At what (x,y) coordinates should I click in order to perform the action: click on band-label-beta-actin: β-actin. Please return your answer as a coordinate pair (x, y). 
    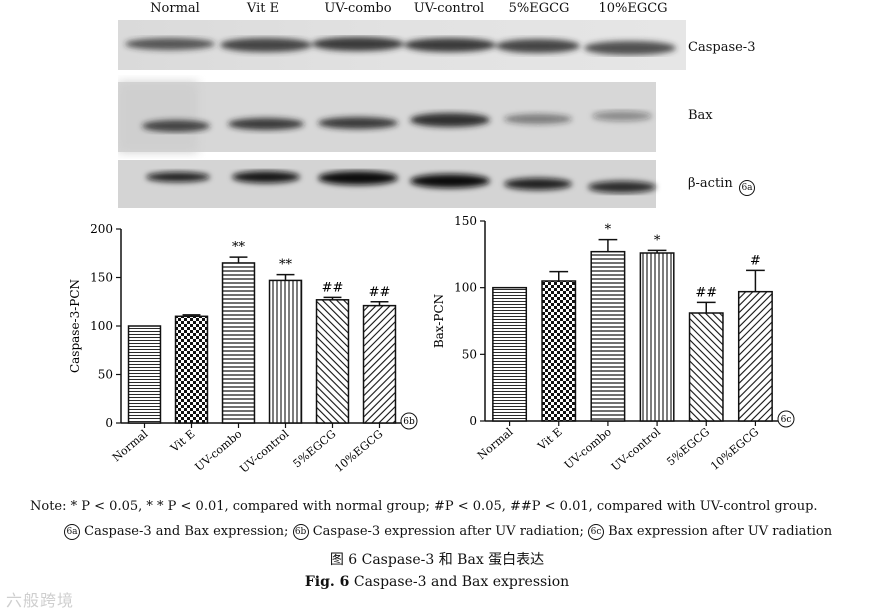
    Looking at the image, I should click on (710, 183).